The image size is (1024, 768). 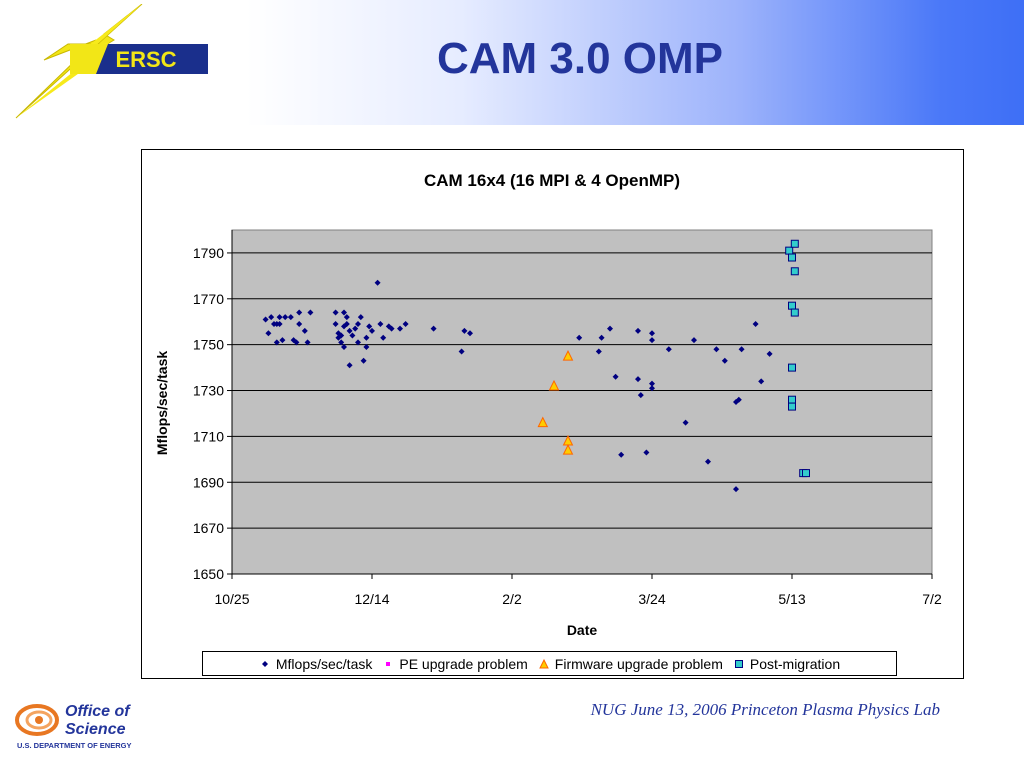 What do you see at coordinates (208, 528) in the screenshot?
I see `y-tick-label: 1670` at bounding box center [208, 528].